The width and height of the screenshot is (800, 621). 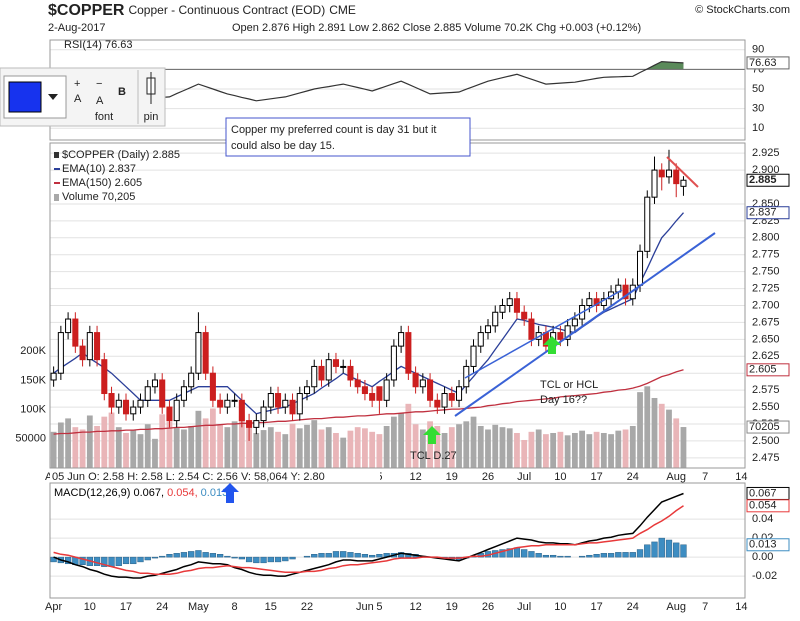 What do you see at coordinates (83, 97) in the screenshot?
I see `toolbar: + A − A B font pin` at bounding box center [83, 97].